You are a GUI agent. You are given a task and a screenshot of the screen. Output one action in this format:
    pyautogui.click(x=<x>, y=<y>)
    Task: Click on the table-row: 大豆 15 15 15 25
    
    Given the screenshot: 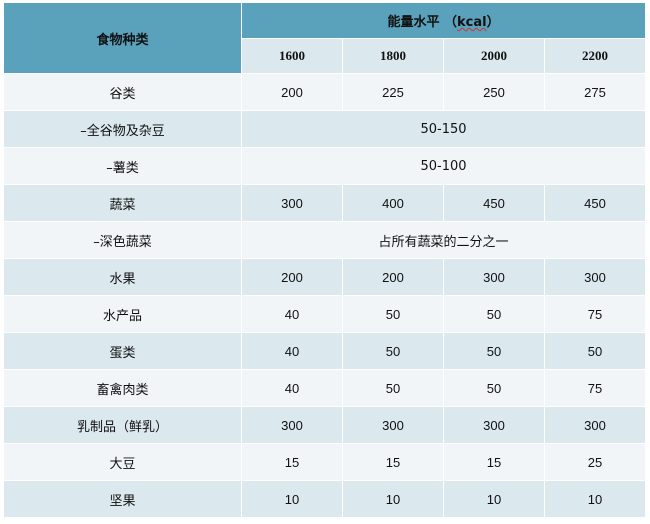 What is the action you would take?
    pyautogui.click(x=325, y=462)
    